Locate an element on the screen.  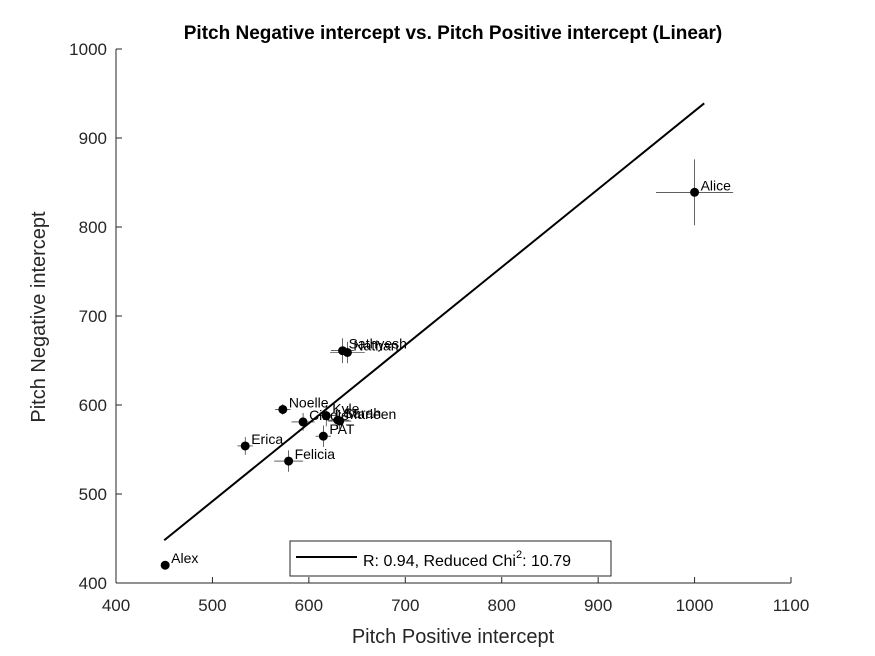
y-tick-label: 1000 is located at coordinates (88, 49).